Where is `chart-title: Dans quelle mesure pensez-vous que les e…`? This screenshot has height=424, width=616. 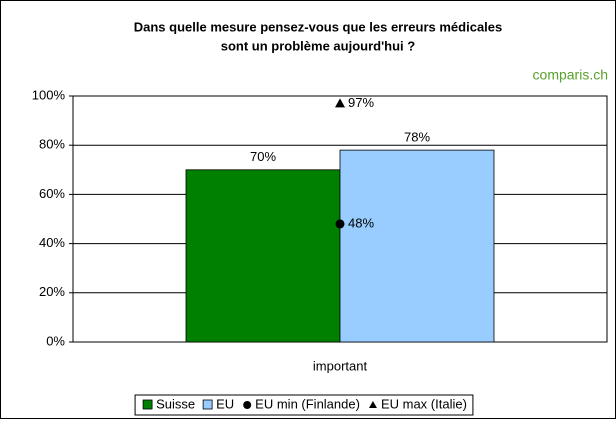
chart-title: Dans quelle mesure pensez-vous que les e… is located at coordinates (318, 26).